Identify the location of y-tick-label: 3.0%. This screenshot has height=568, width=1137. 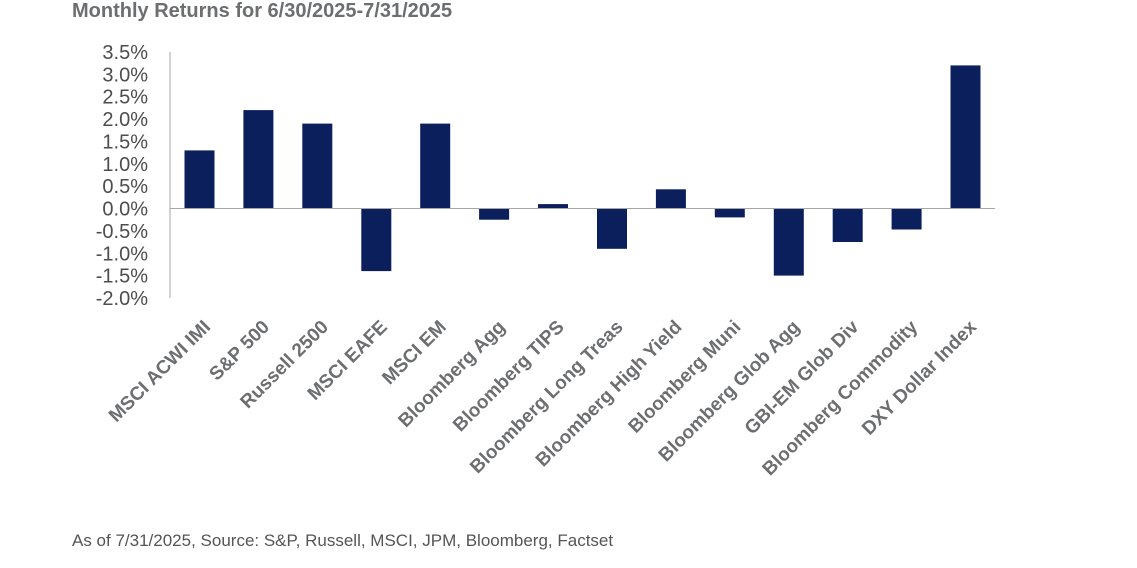
(125, 75).